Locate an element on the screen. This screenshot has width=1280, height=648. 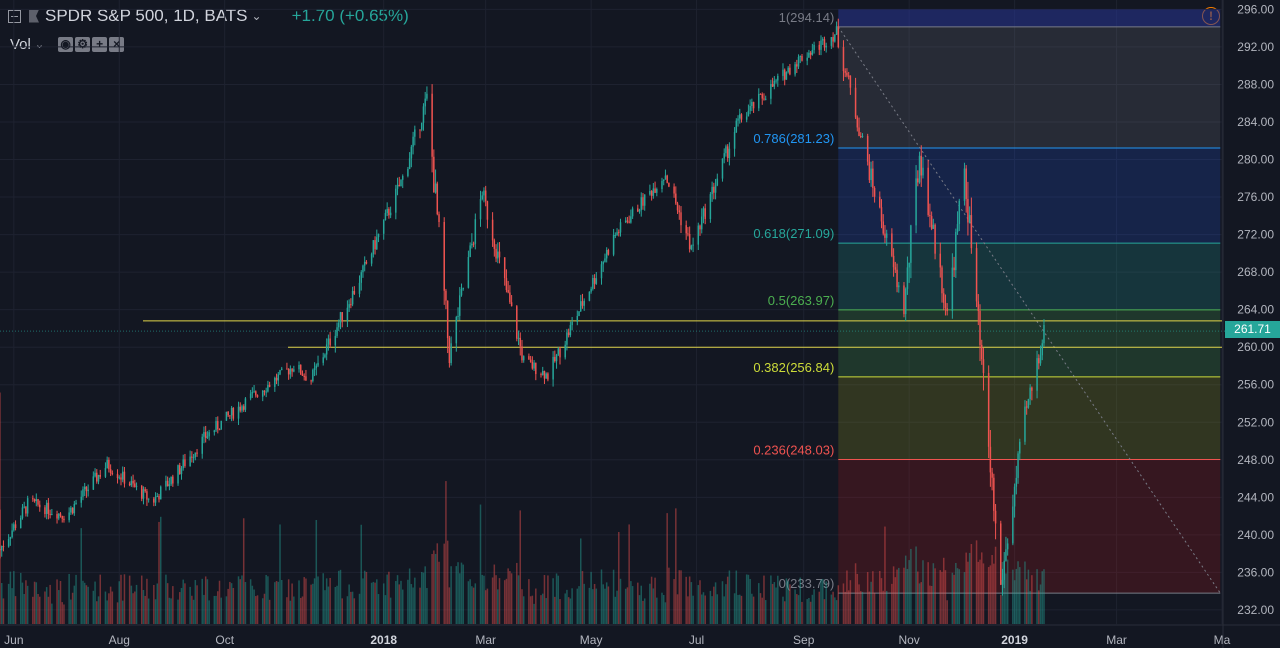
y-tick-label: 284.00 is located at coordinates (1255, 122).